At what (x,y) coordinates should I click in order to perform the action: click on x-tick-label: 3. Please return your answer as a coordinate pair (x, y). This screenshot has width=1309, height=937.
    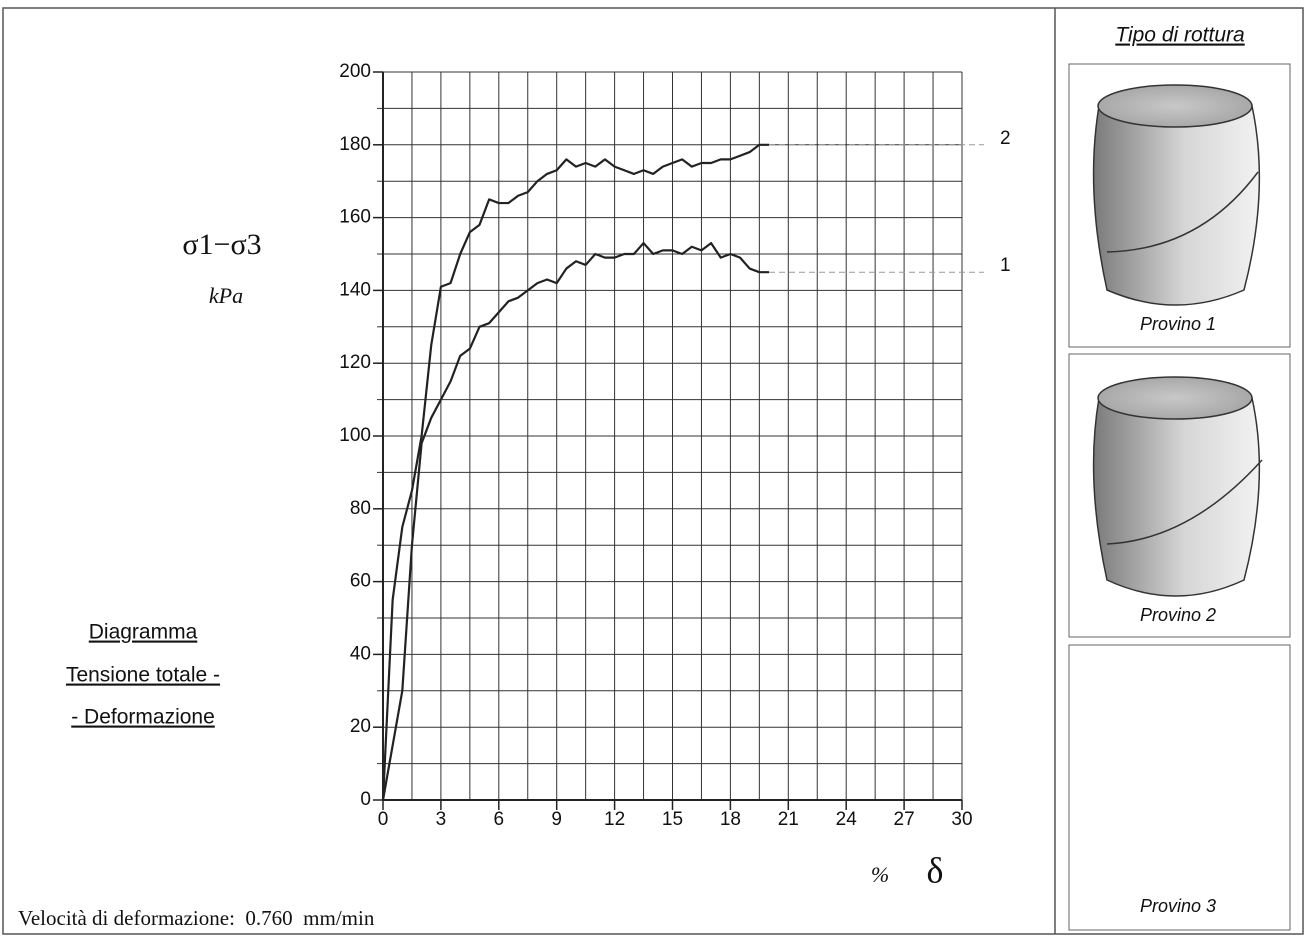
    Looking at the image, I should click on (441, 819).